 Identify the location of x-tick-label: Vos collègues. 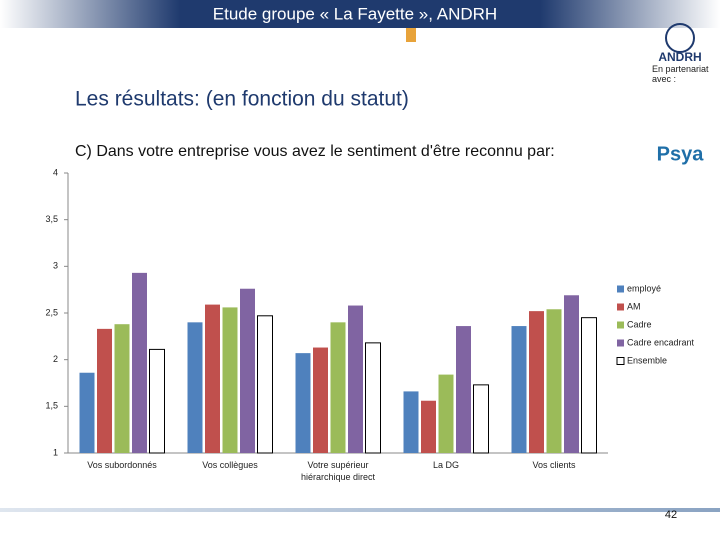
(230, 465).